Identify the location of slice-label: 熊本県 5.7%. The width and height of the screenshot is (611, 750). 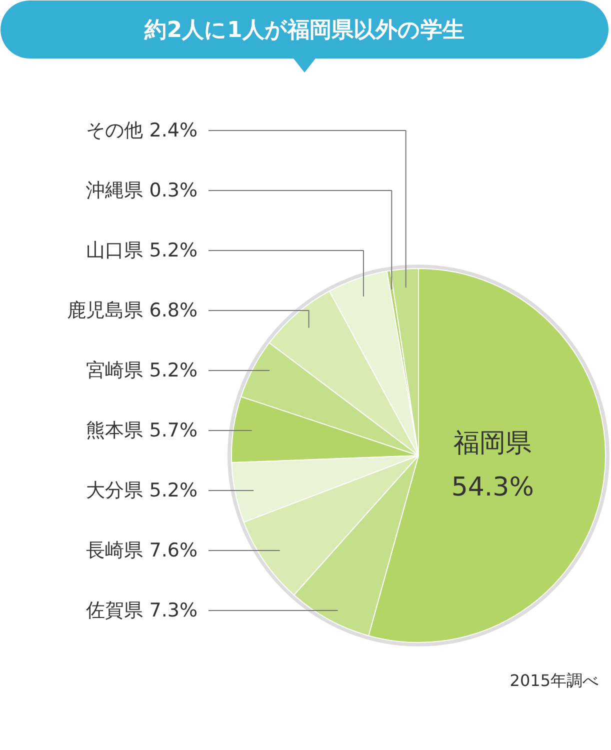
(142, 431).